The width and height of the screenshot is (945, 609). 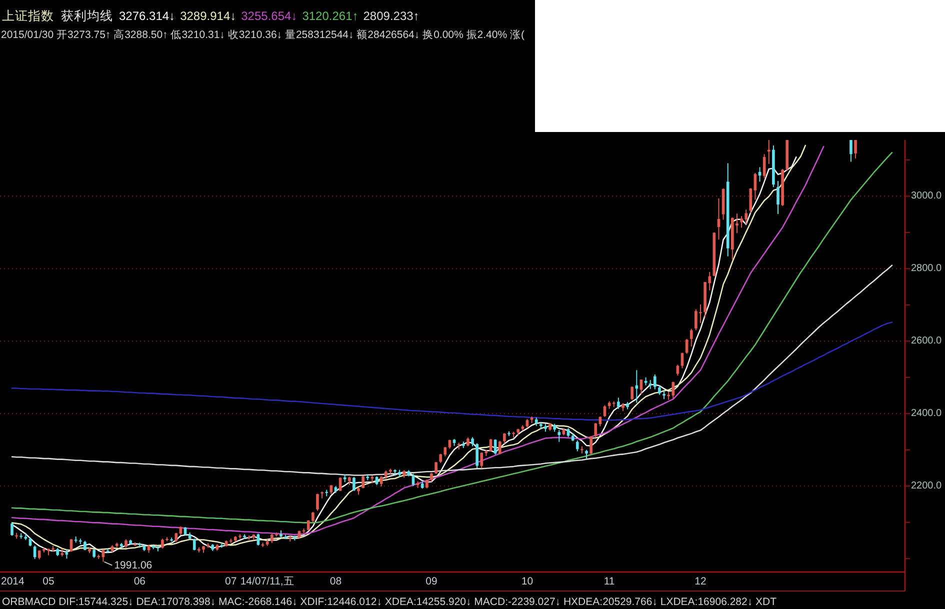 What do you see at coordinates (391, 16) in the screenshot?
I see `legend-item: 2809.233↑` at bounding box center [391, 16].